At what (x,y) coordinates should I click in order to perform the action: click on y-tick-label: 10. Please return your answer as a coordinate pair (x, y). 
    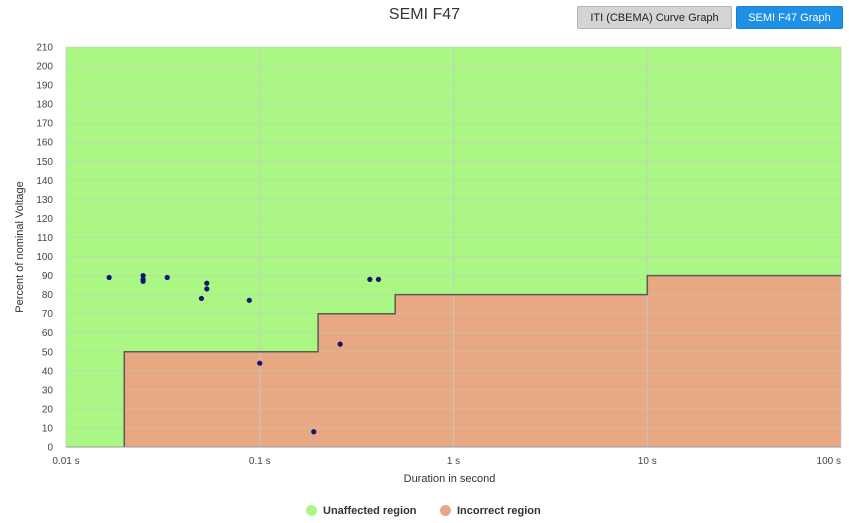
    Looking at the image, I should click on (48, 428).